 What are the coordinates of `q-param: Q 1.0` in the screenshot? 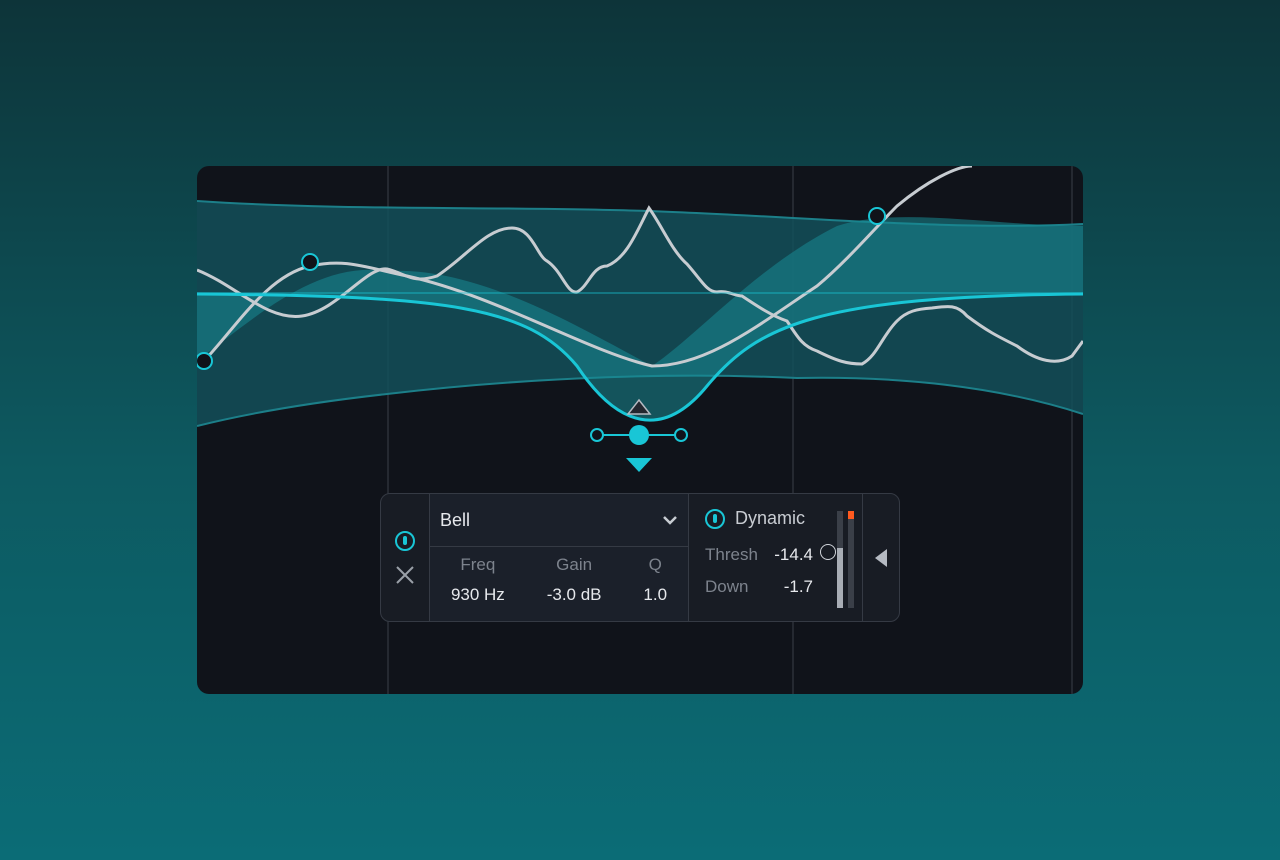 It's located at (655, 580).